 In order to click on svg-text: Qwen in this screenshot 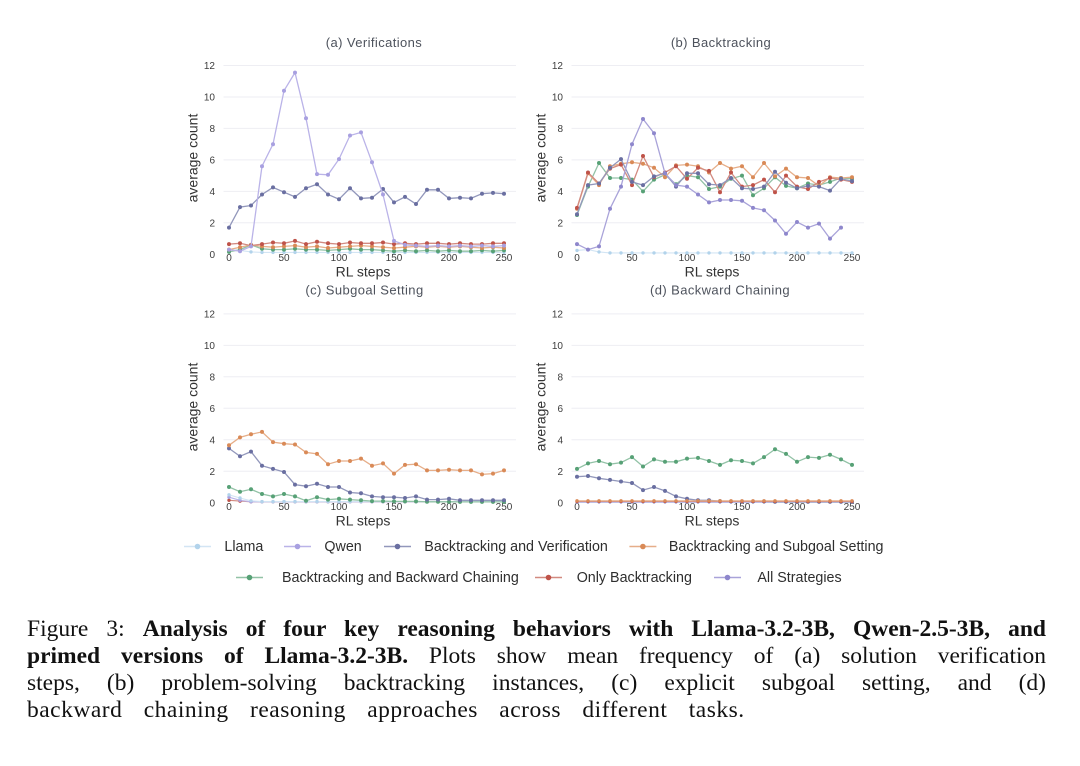, I will do `click(342, 547)`.